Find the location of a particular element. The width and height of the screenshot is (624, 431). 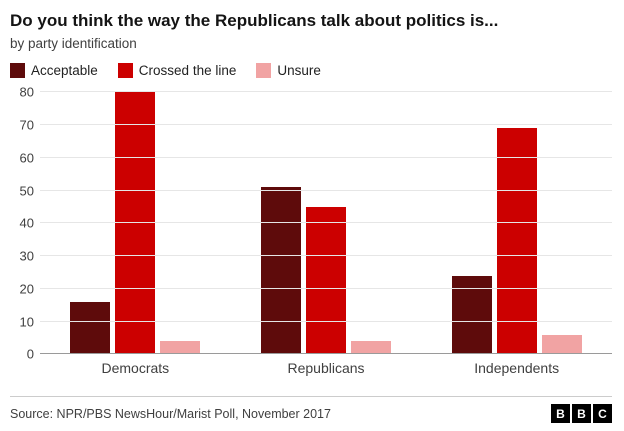

x-axis-line is located at coordinates (326, 354).